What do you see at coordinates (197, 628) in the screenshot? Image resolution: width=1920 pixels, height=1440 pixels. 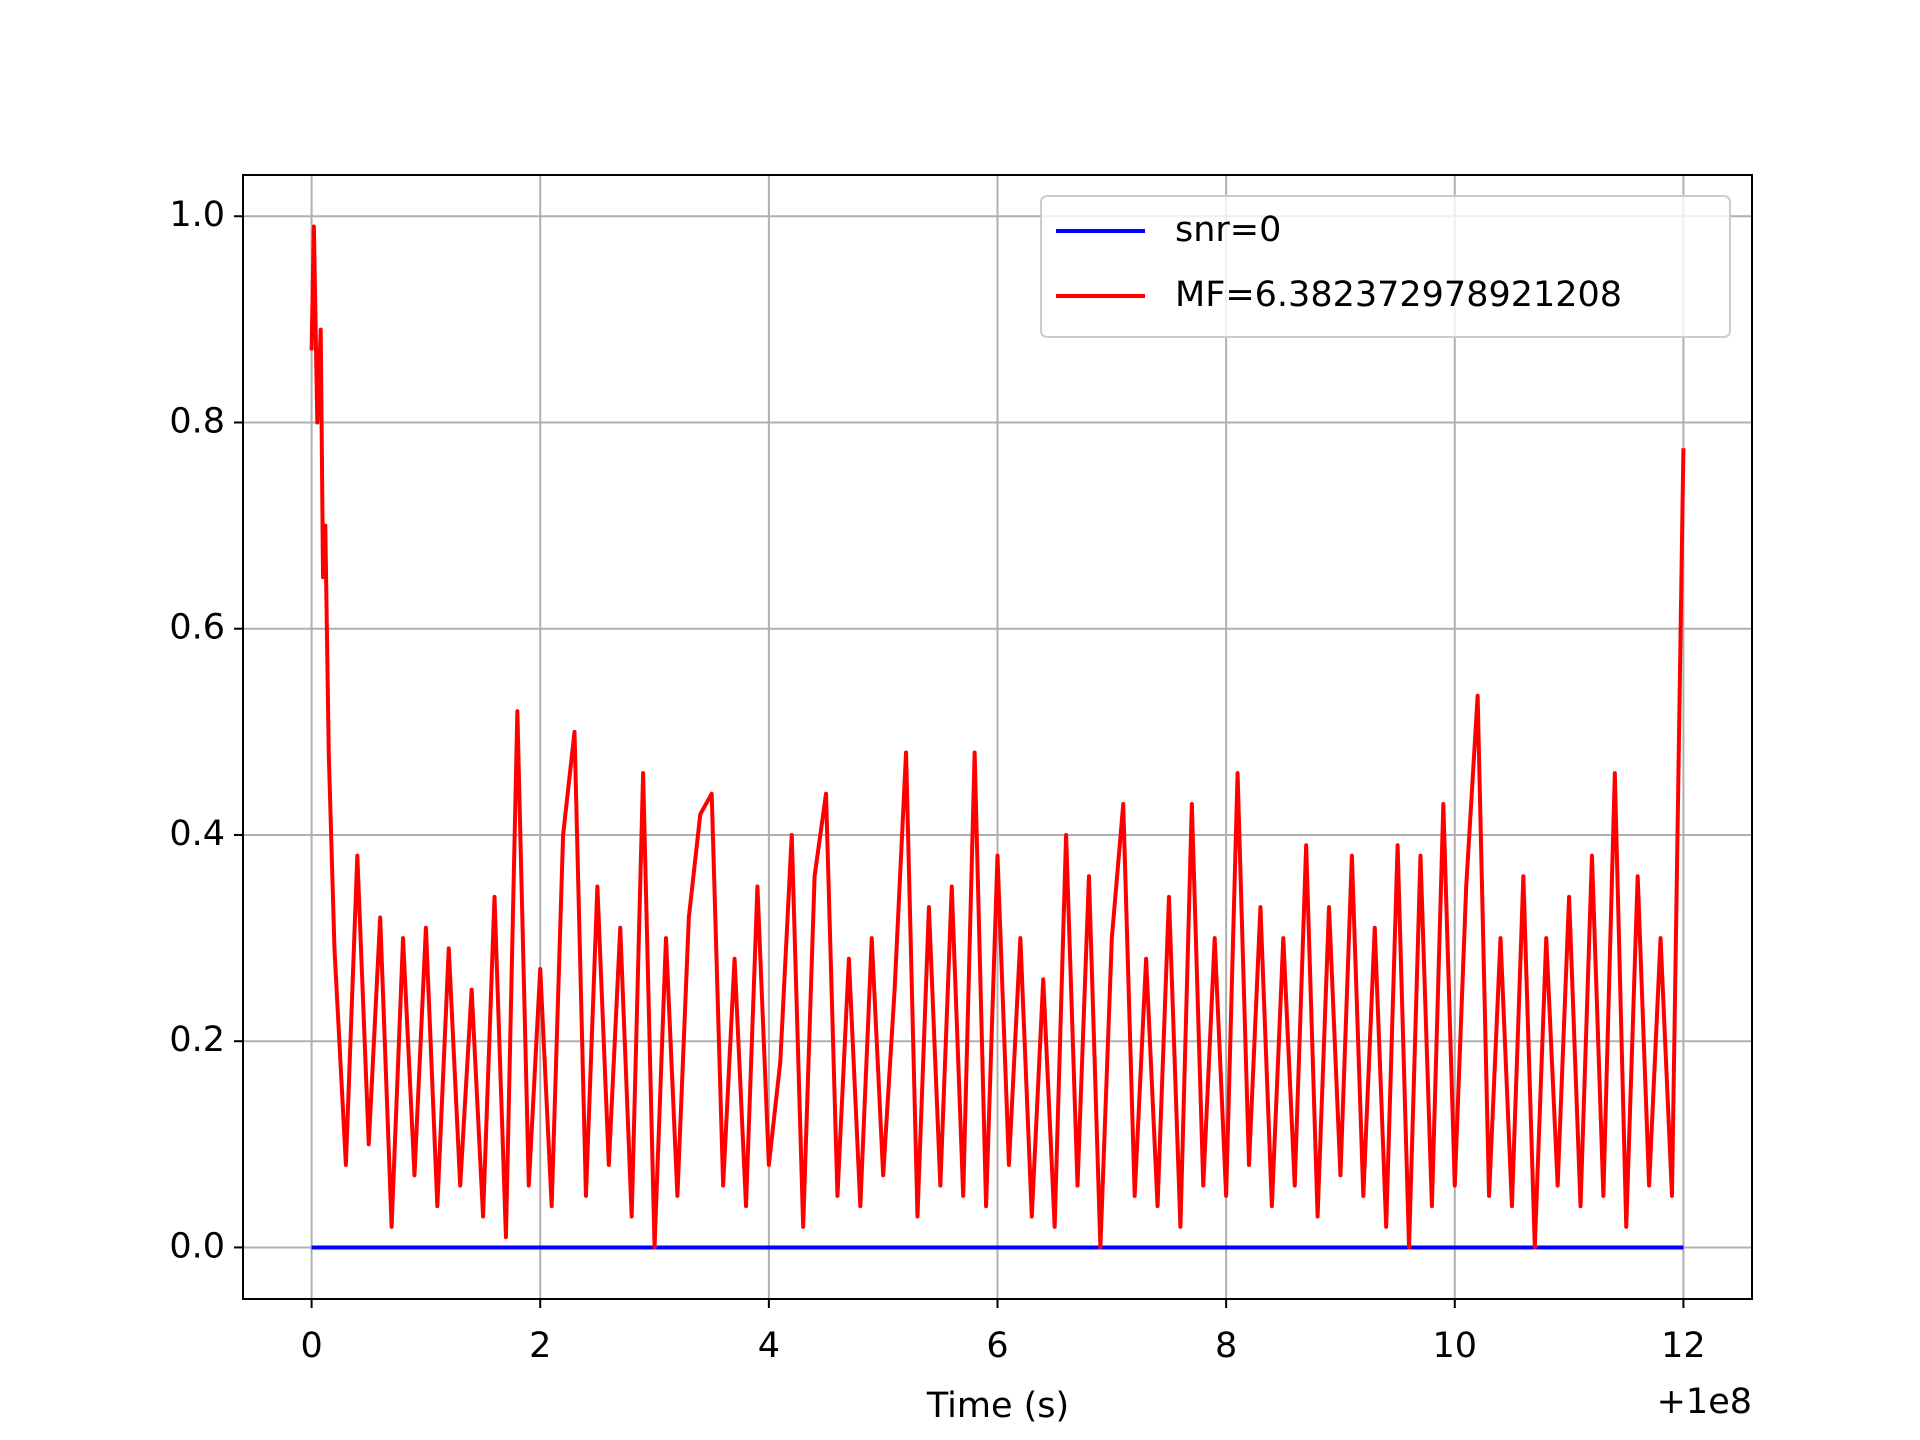 I see `y-tick-label: 0.6` at bounding box center [197, 628].